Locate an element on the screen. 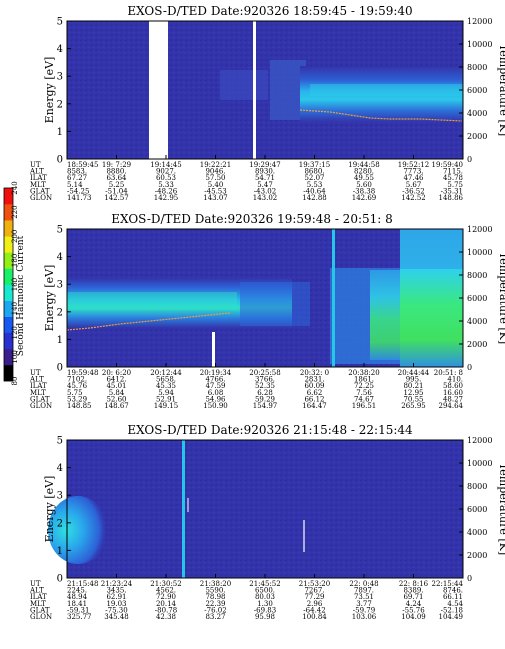 The width and height of the screenshot is (505, 649). ephemeris-cell: 60.09 is located at coordinates (314, 386).